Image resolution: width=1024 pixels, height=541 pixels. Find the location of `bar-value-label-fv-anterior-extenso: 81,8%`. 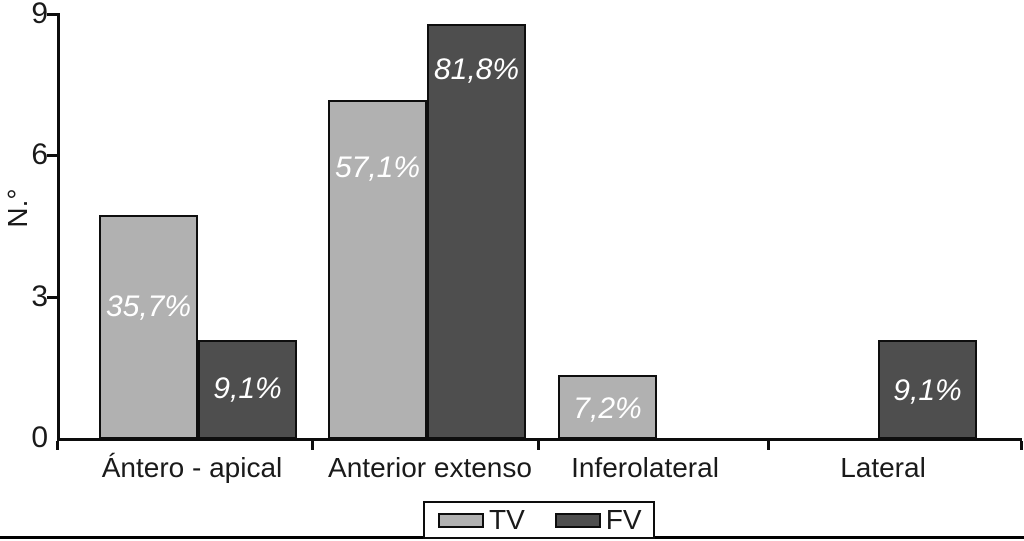

bar-value-label-fv-anterior-extenso: 81,8% is located at coordinates (476, 69).